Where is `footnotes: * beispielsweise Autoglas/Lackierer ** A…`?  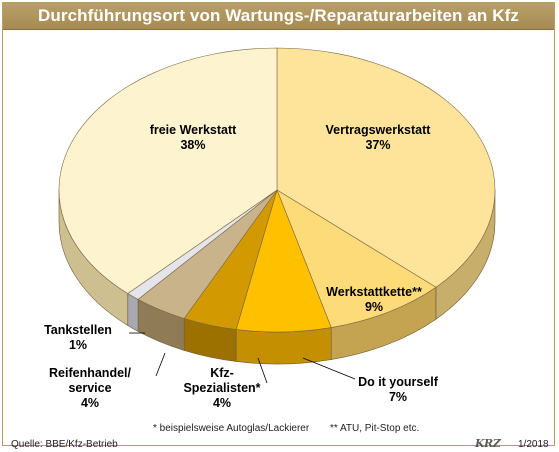
footnotes: * beispielsweise Autoglas/Lackierer ** A… is located at coordinates (286, 428).